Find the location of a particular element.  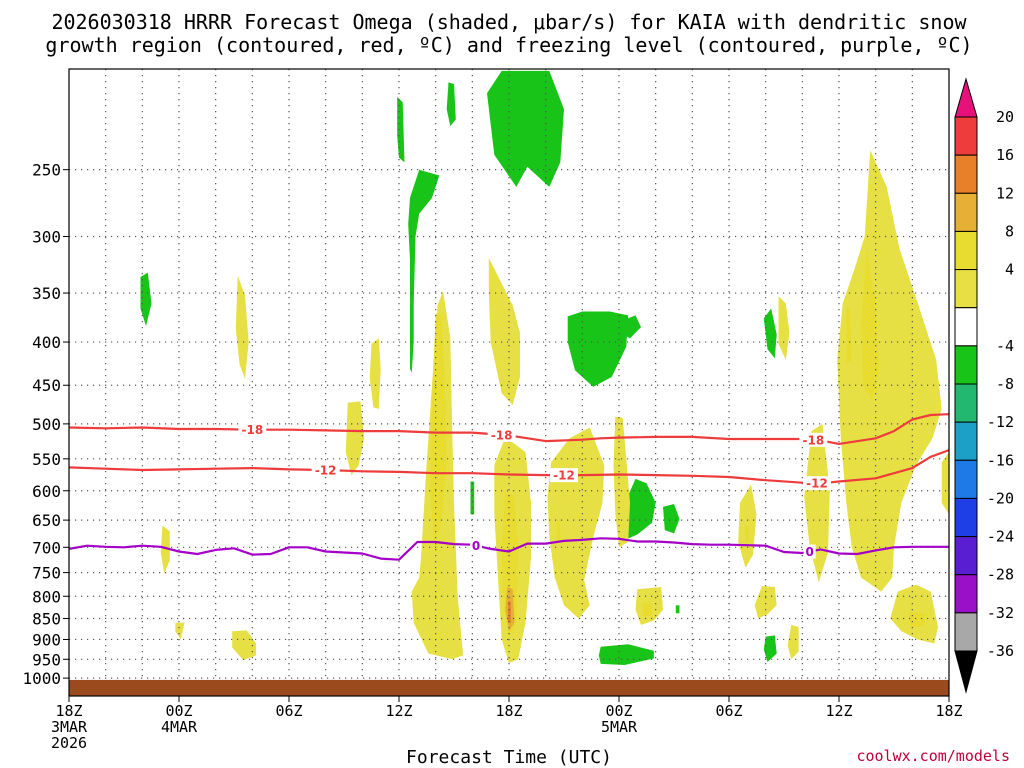

contour-freezing-level is located at coordinates (509, 549).